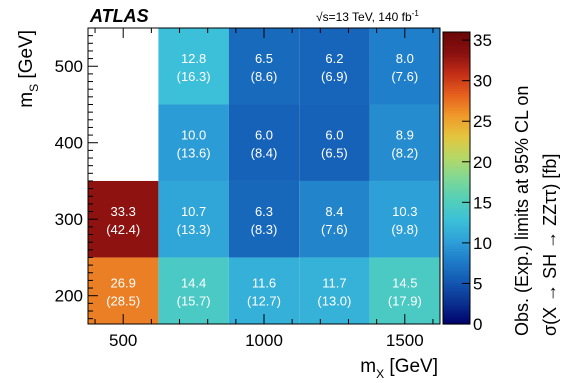 This screenshot has width=570, height=383. Describe the element at coordinates (69, 296) in the screenshot. I see `y-tick-label: 200` at that location.